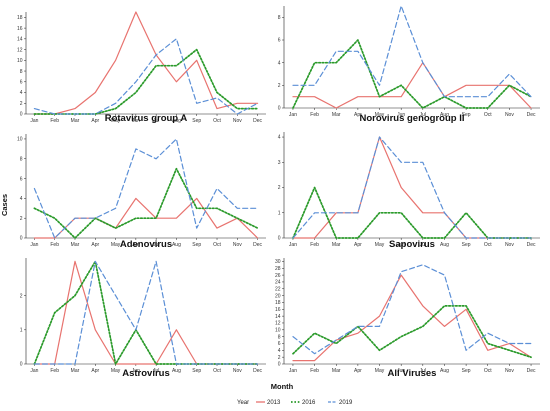 The image size is (550, 411). I want to click on panel-title: Norovirus genogroup II, so click(411, 118).